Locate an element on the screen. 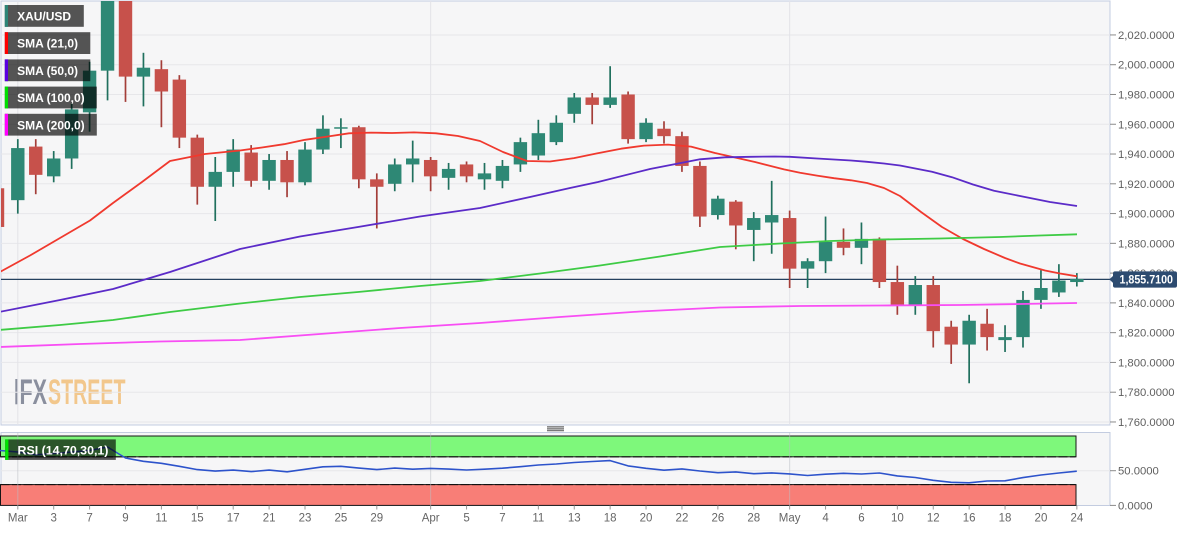 This screenshot has height=537, width=1194. svg-text: 1,855.7100 is located at coordinates (1147, 280).